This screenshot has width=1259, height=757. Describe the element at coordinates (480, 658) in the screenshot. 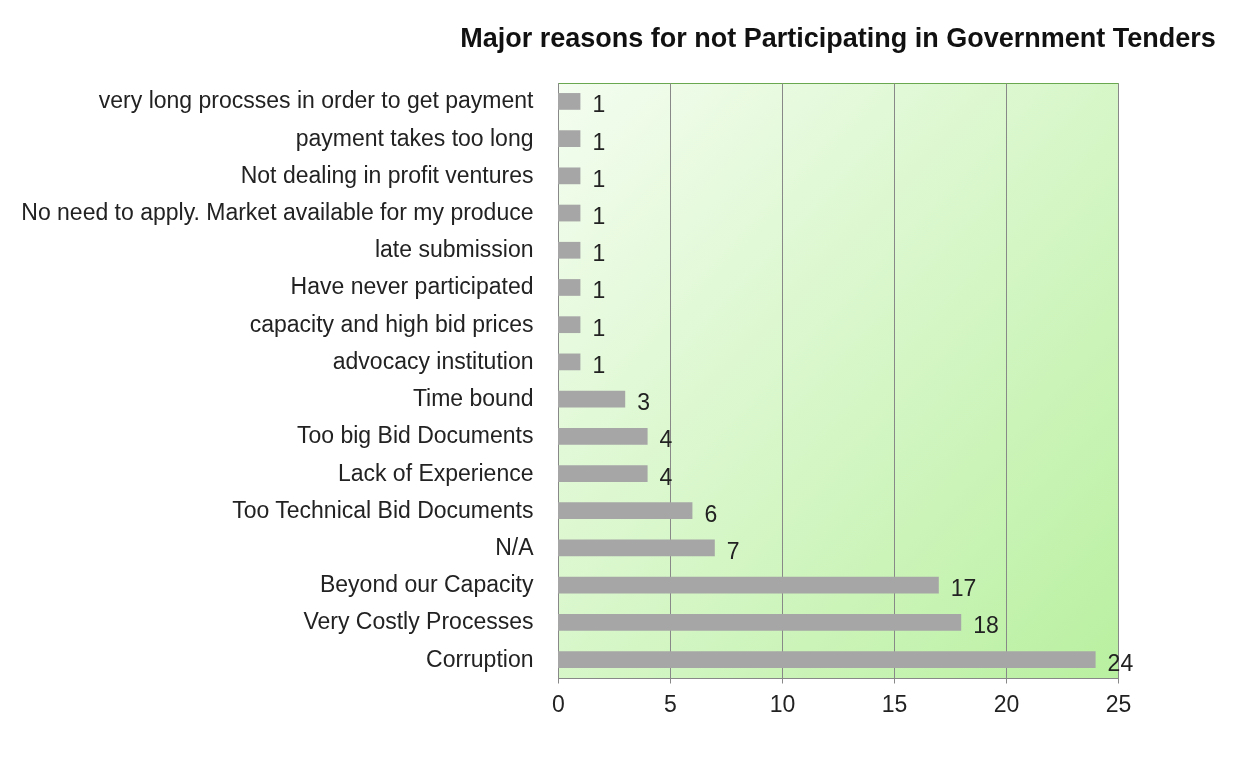

I see `y-tick-label: Corruption` at that location.